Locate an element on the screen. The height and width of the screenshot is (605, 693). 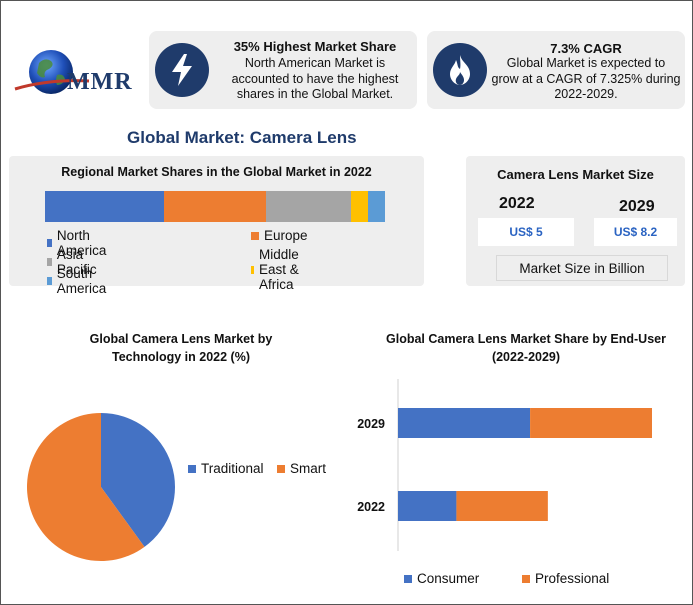
legend-middle-east-africa: Middle East & Africa is located at coordinates (277, 269).